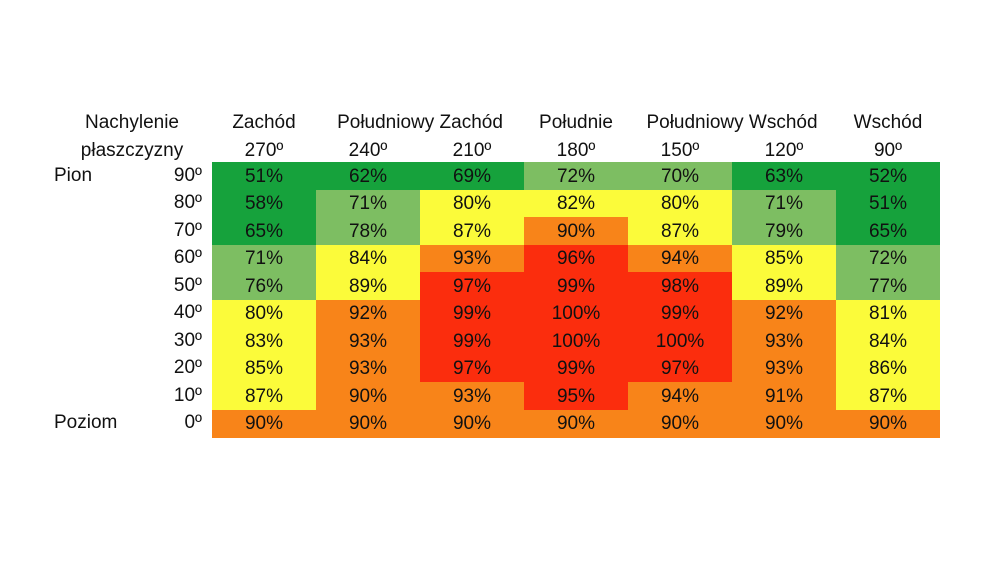 The image size is (1000, 575). What do you see at coordinates (888, 286) in the screenshot?
I see `heatmap-cell: 77%` at bounding box center [888, 286].